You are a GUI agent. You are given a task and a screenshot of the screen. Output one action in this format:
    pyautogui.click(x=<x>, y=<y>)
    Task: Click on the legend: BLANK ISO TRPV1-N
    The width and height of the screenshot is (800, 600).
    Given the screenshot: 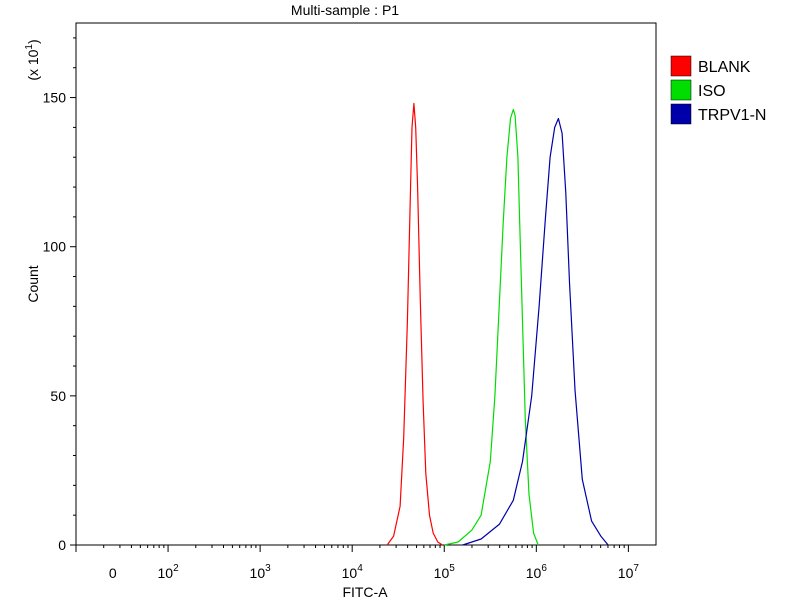 What is the action you would take?
    pyautogui.click(x=718, y=90)
    